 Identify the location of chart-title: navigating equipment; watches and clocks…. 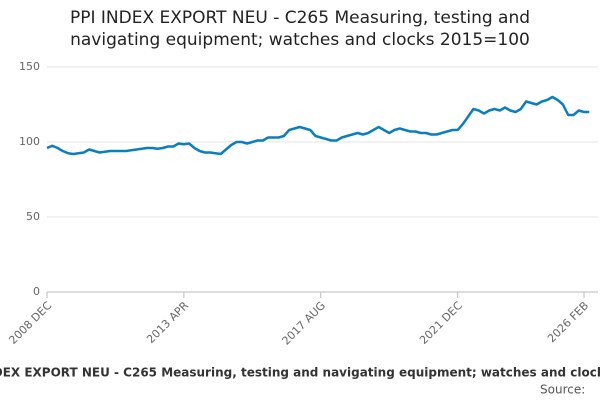
(300, 40).